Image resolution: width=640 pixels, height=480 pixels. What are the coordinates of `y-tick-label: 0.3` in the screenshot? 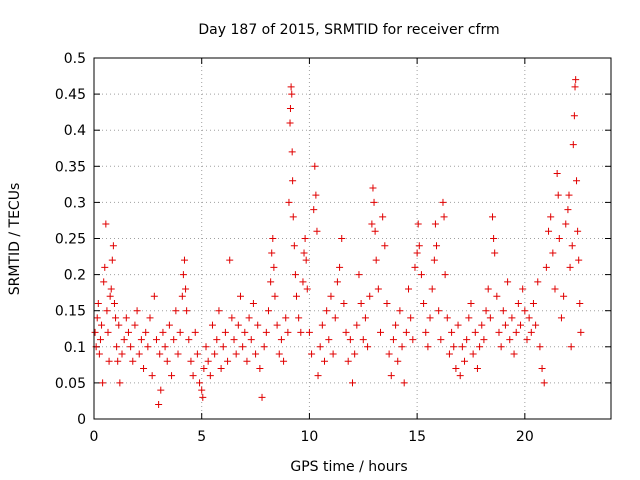 It's located at (75, 203).